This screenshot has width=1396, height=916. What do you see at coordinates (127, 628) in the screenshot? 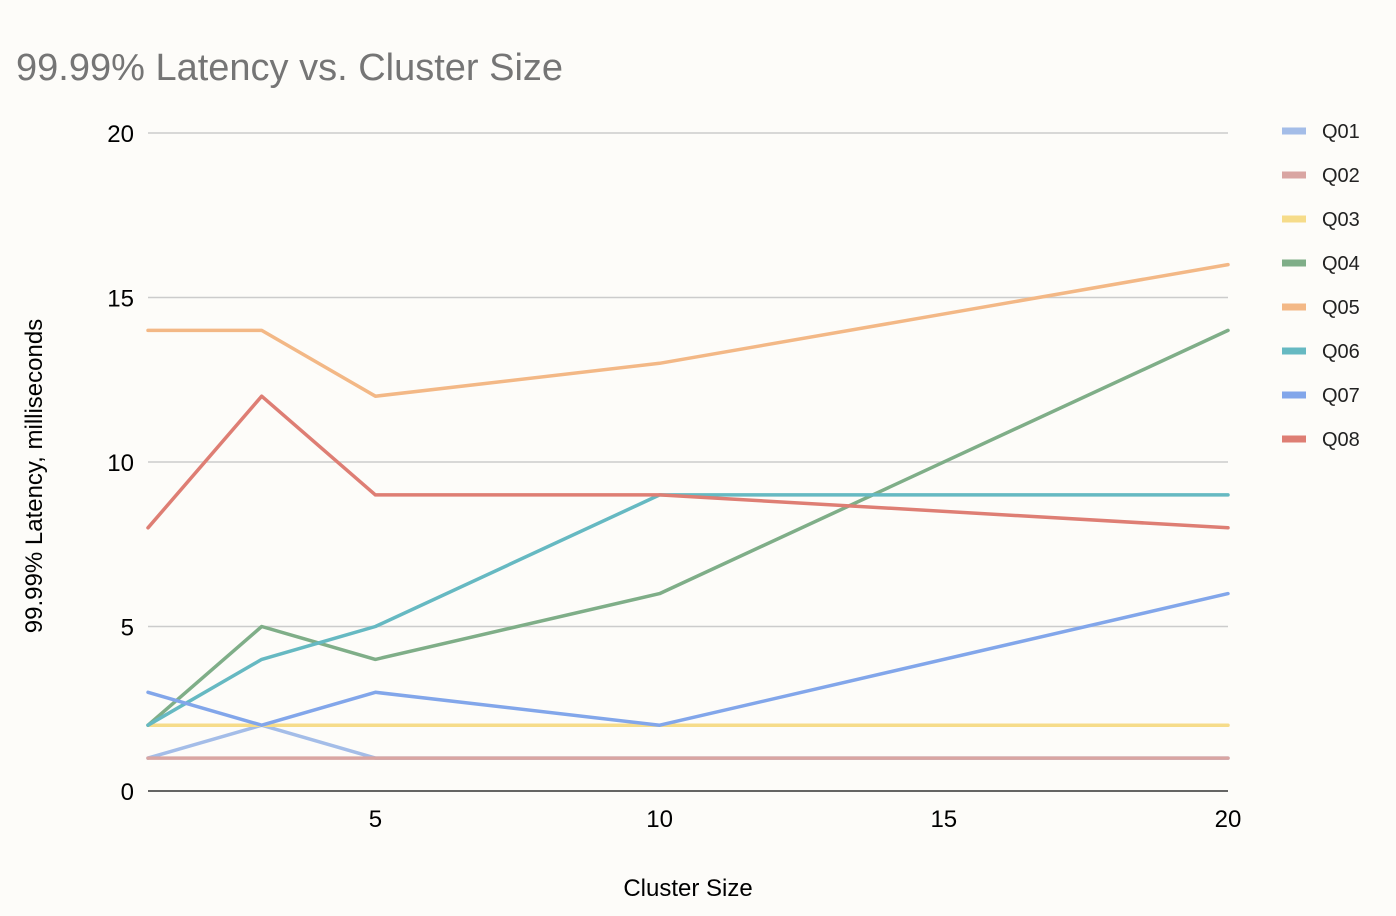
I see `y-tick-label: 5` at bounding box center [127, 628].